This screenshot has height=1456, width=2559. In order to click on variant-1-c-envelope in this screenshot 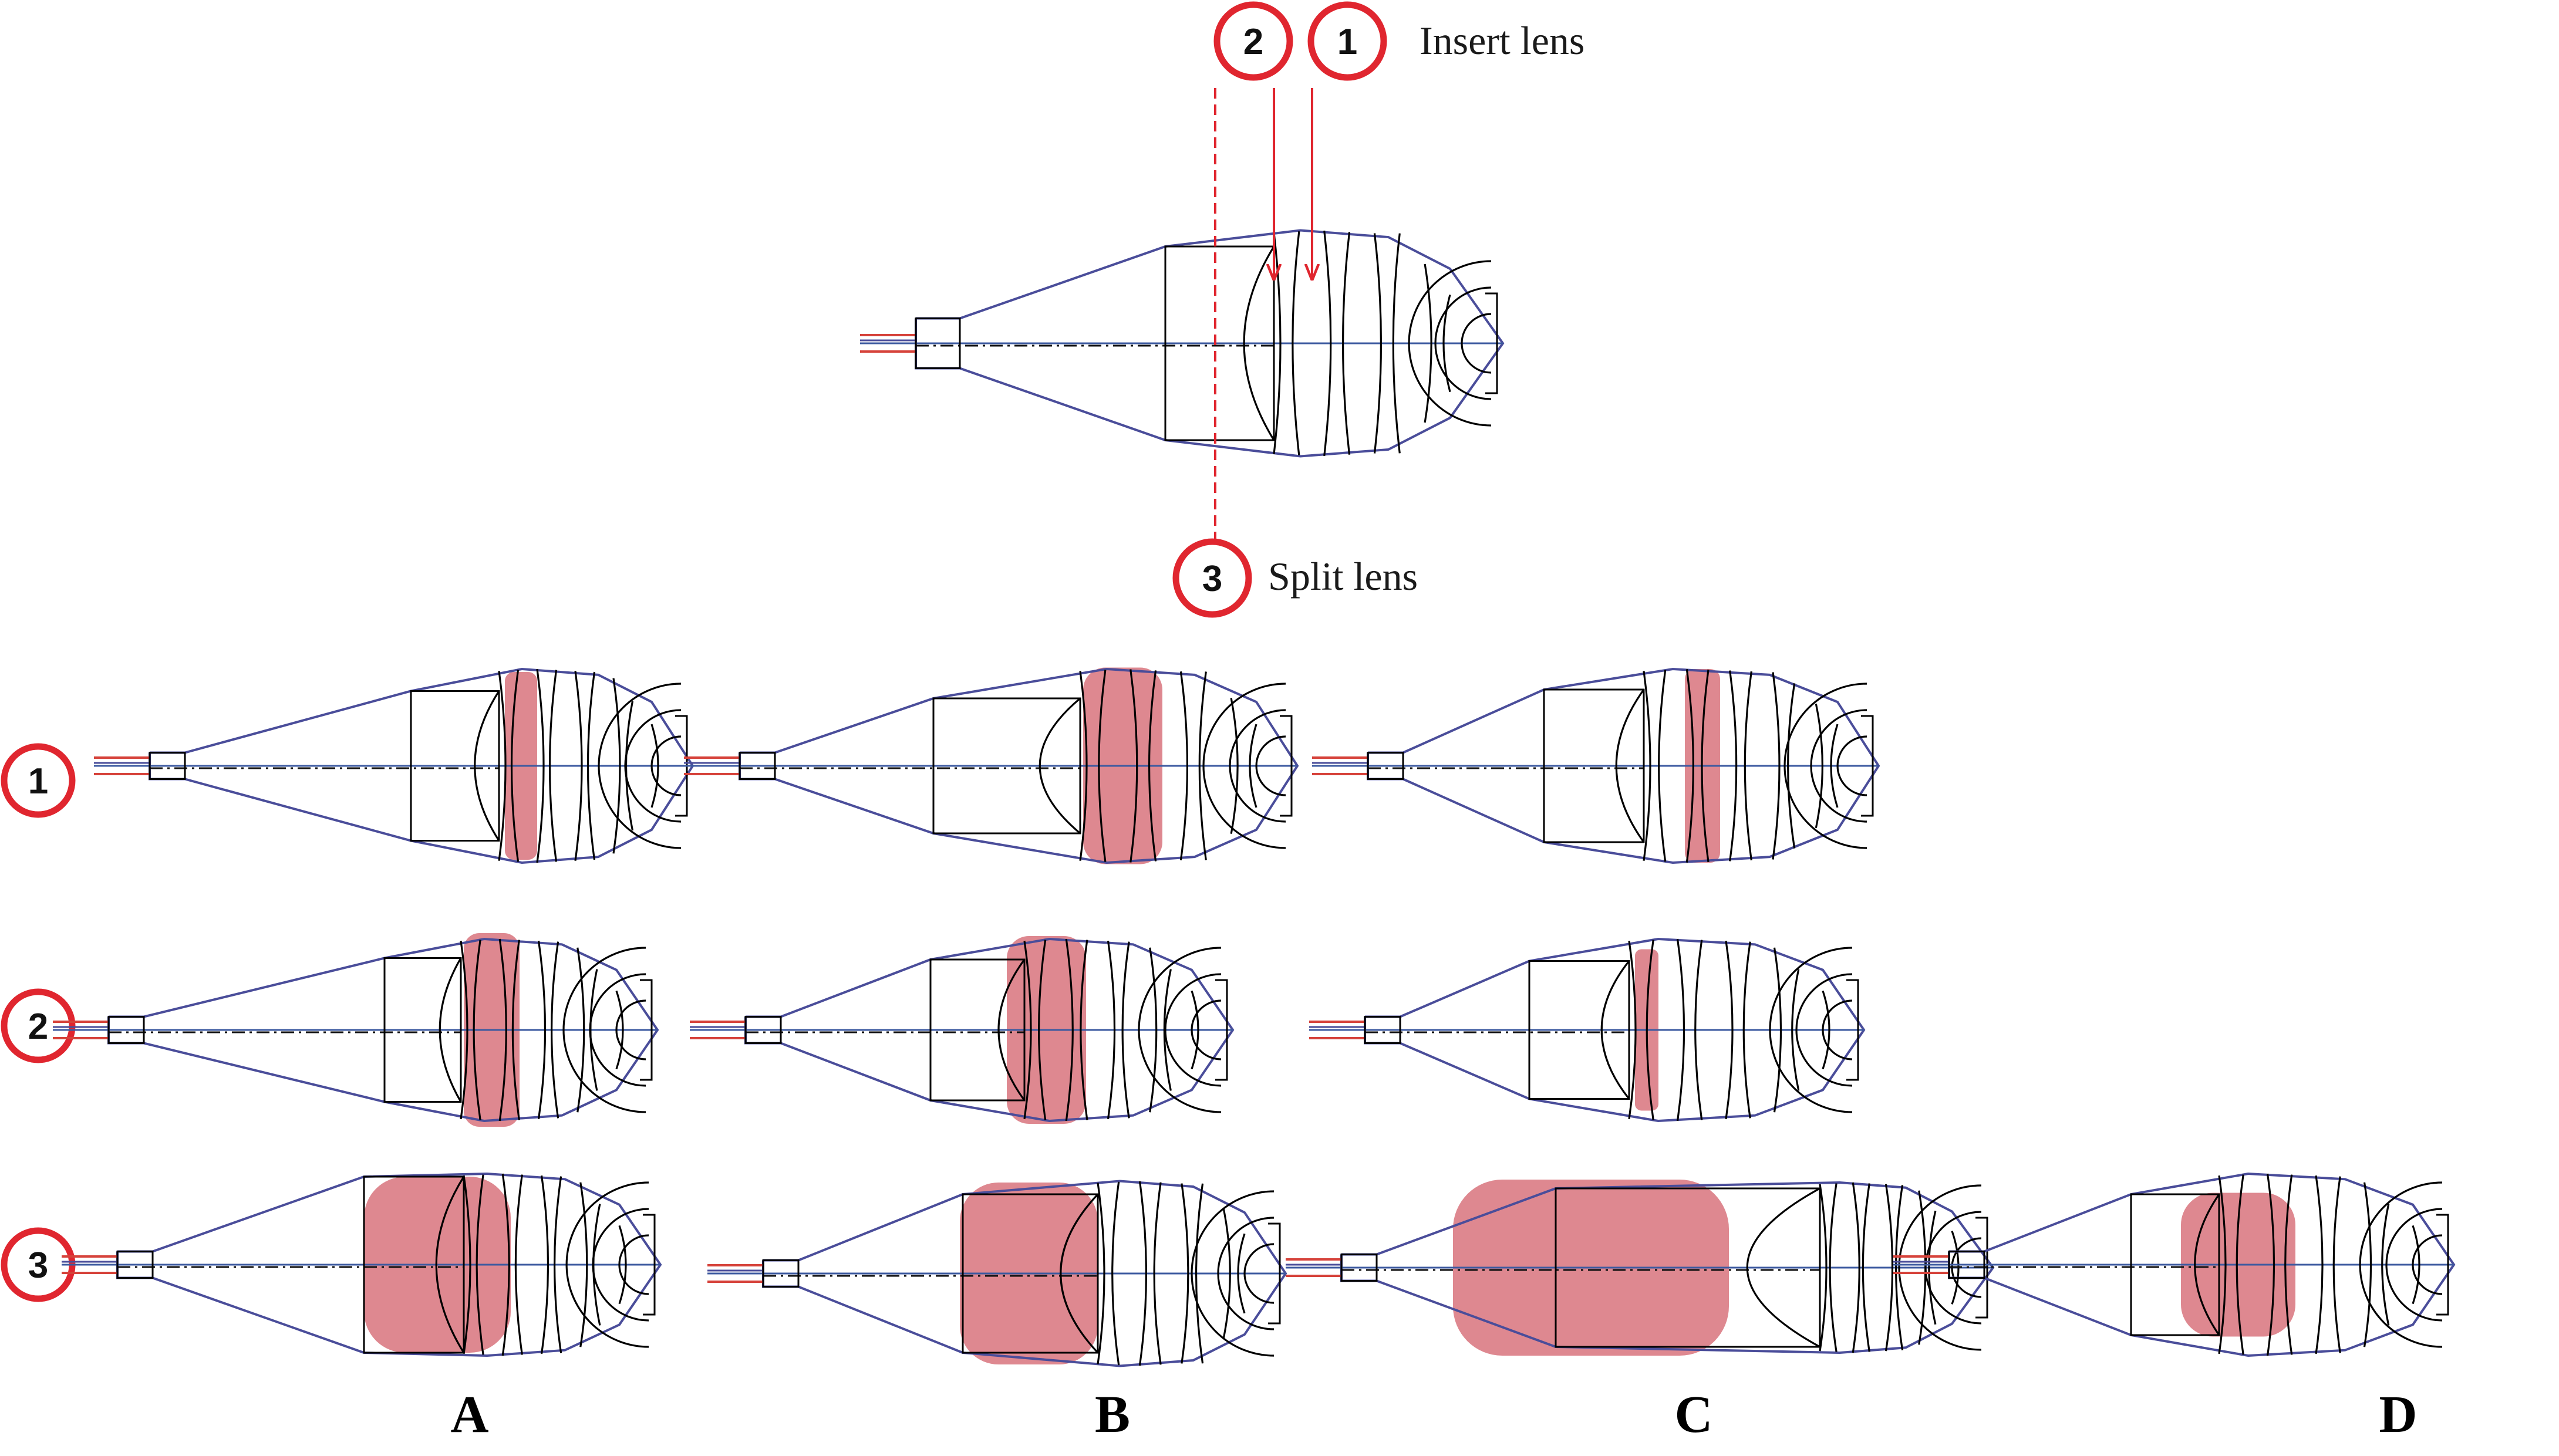, I will do `click(1623, 765)`.